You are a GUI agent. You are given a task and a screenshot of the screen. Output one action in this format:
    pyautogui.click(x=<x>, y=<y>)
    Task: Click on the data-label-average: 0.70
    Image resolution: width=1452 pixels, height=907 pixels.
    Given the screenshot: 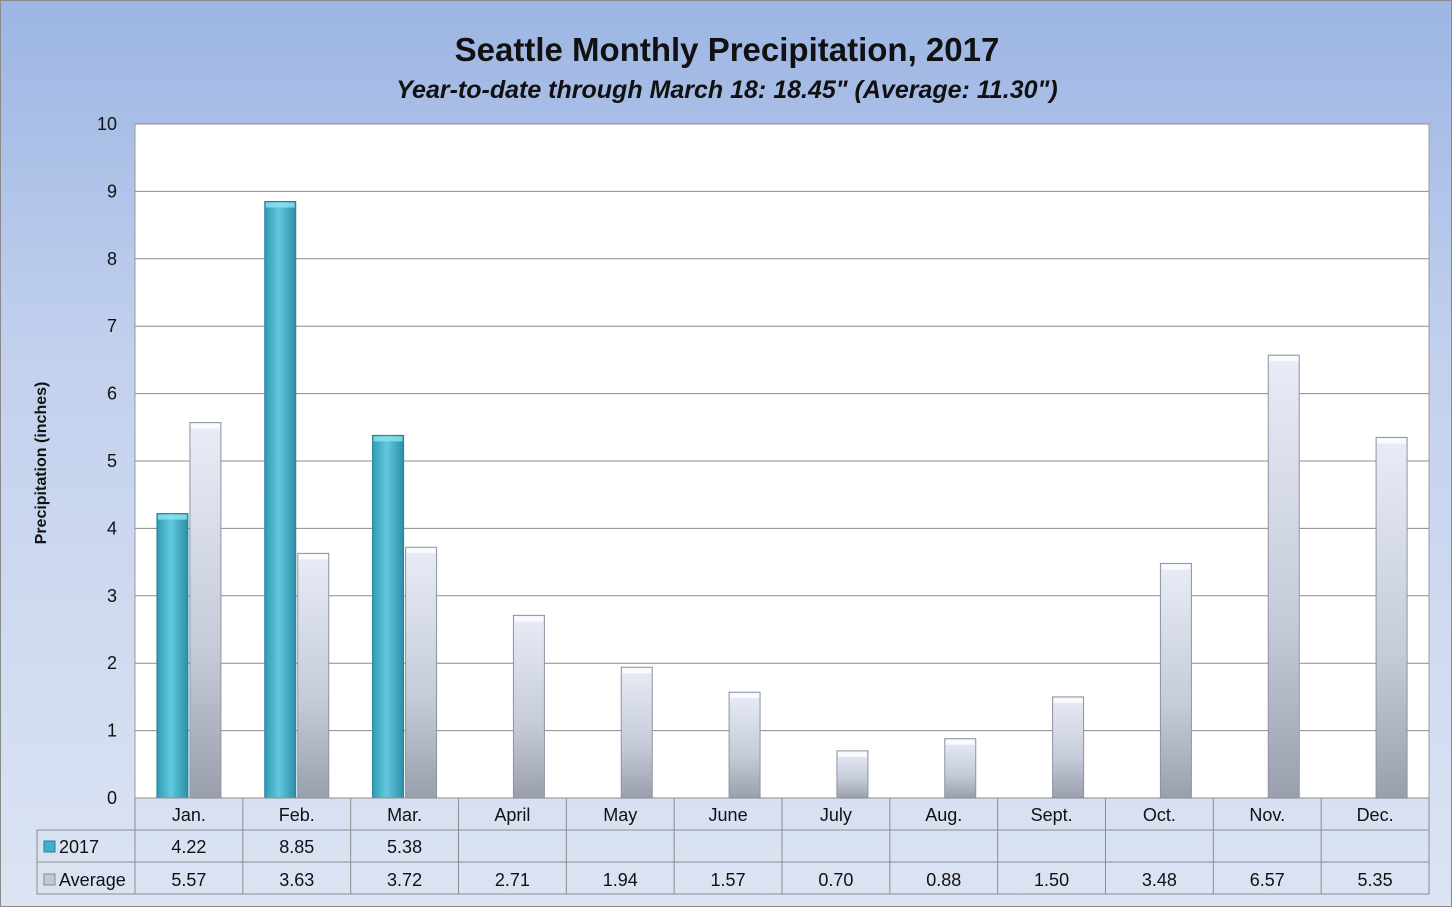 What is the action you would take?
    pyautogui.click(x=835, y=880)
    